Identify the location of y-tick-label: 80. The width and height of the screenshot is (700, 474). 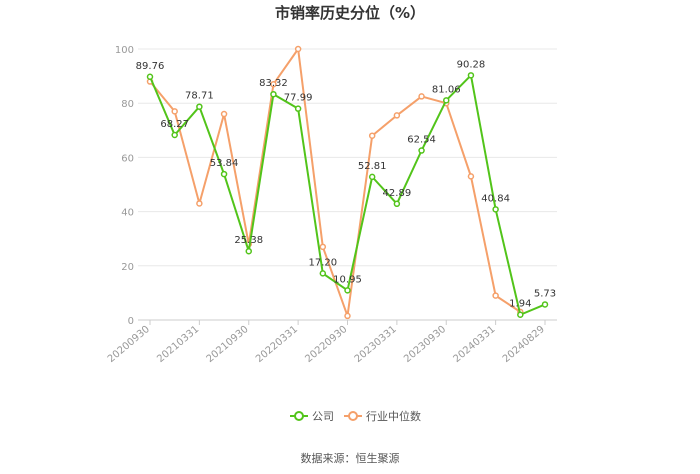
(127, 104).